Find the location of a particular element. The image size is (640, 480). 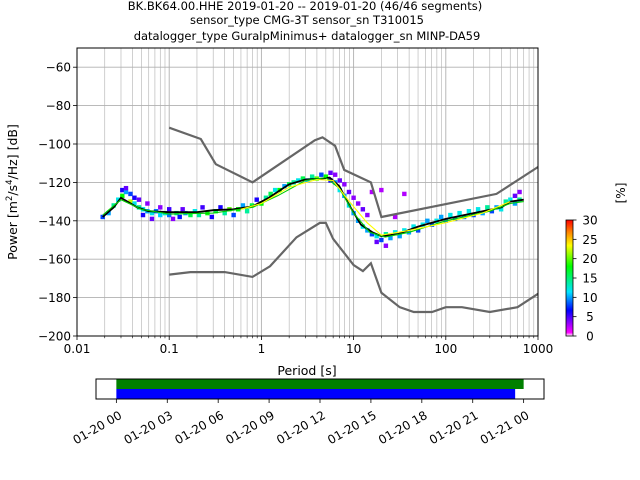

colorbar: 0 5 10 15 20 25 30 [%] is located at coordinates (596, 263).